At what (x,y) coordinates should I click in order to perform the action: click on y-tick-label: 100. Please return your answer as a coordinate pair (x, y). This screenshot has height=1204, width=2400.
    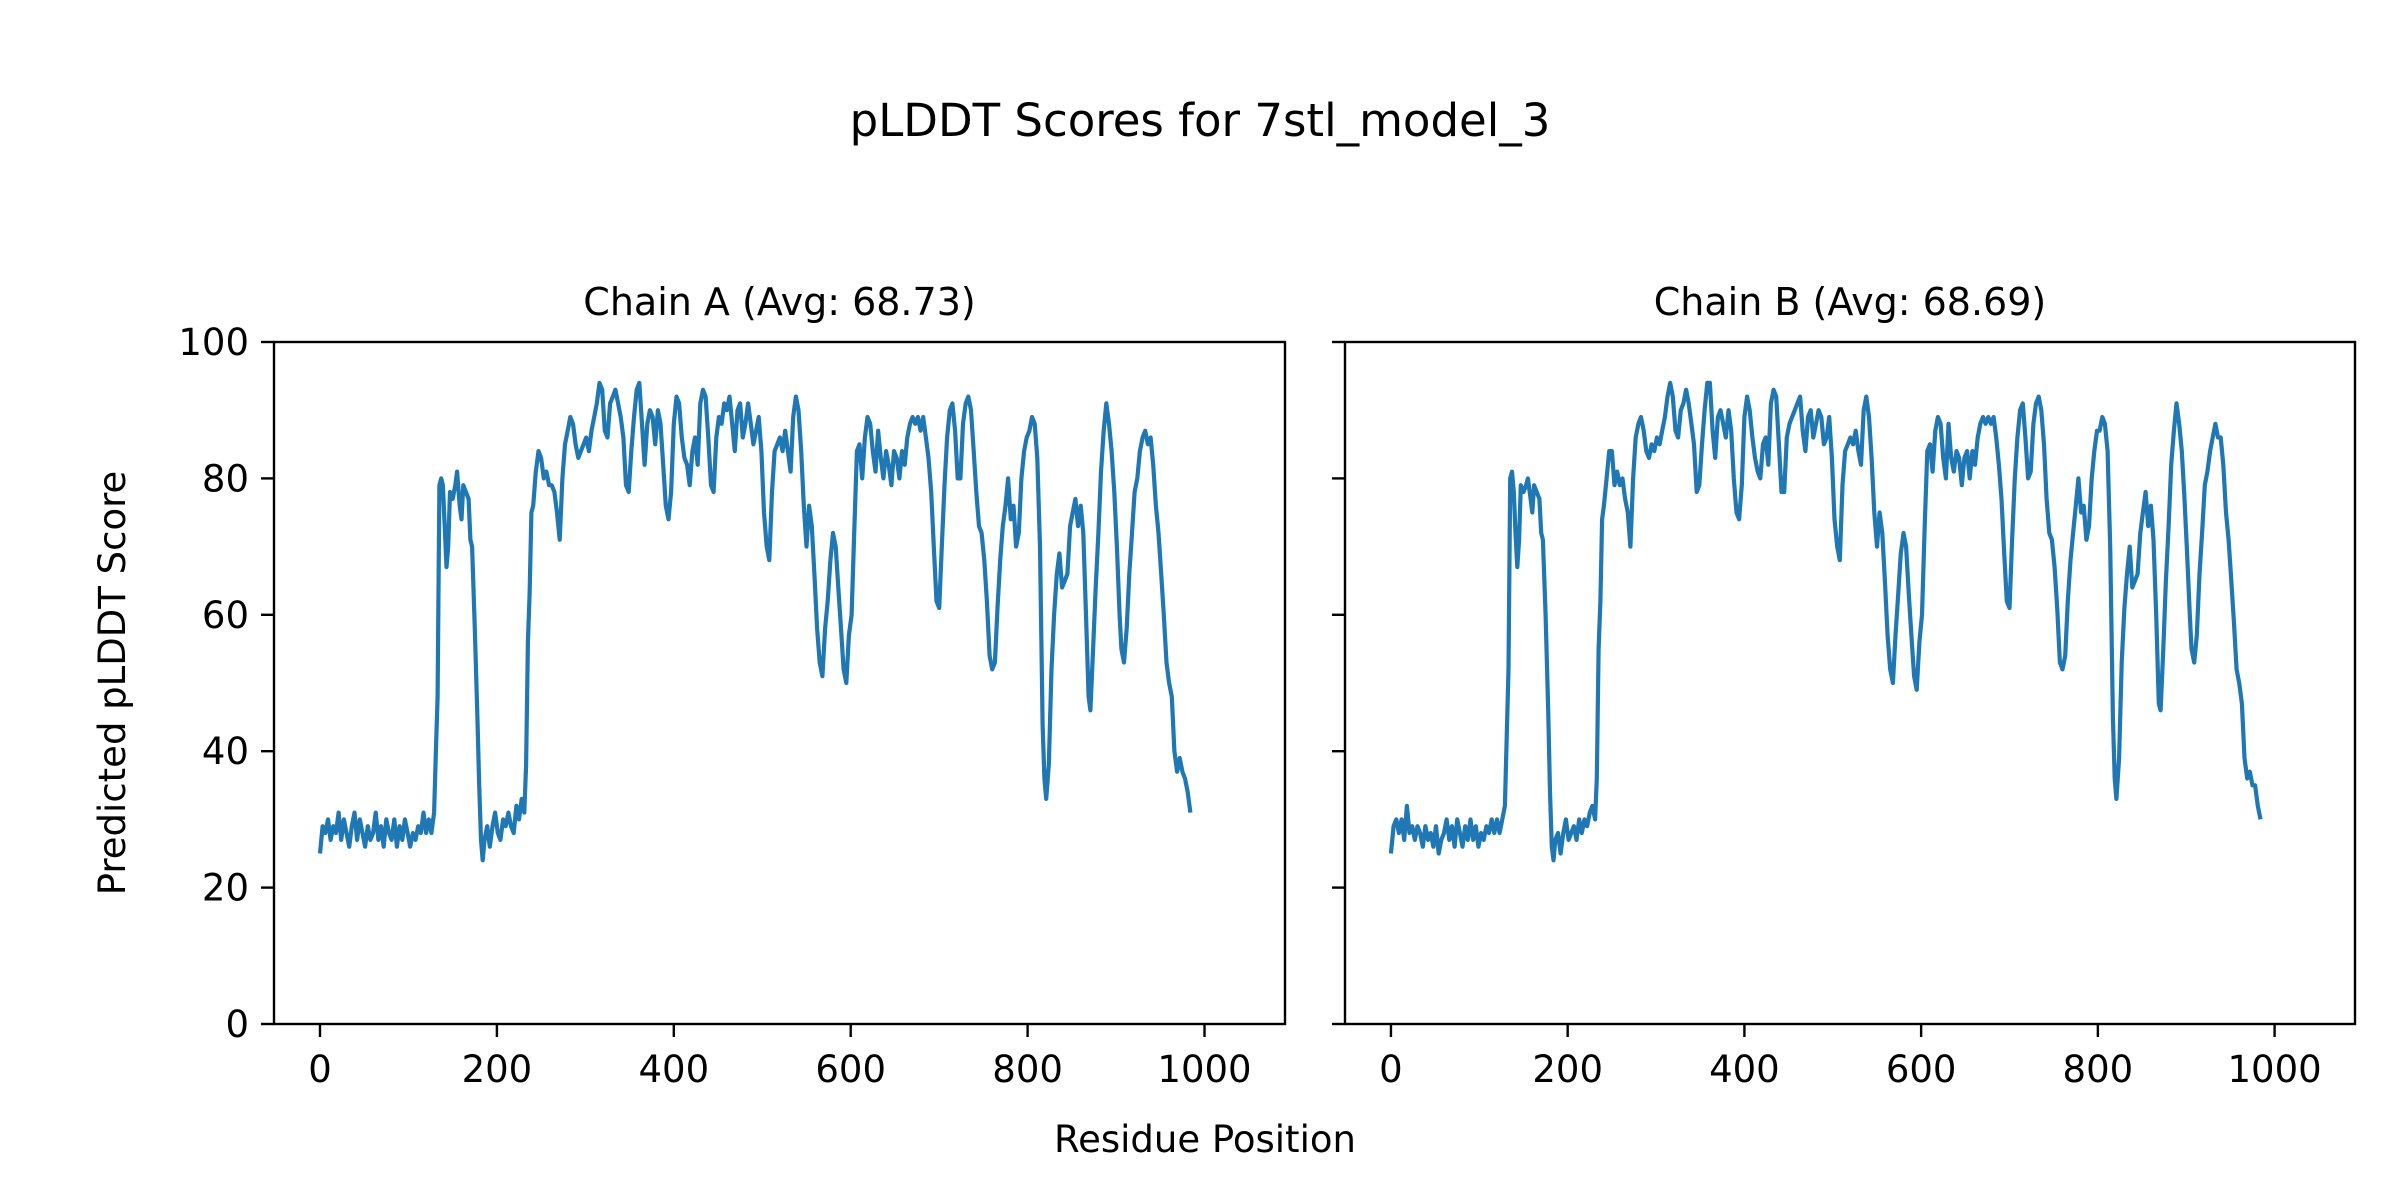
    Looking at the image, I should click on (213, 342).